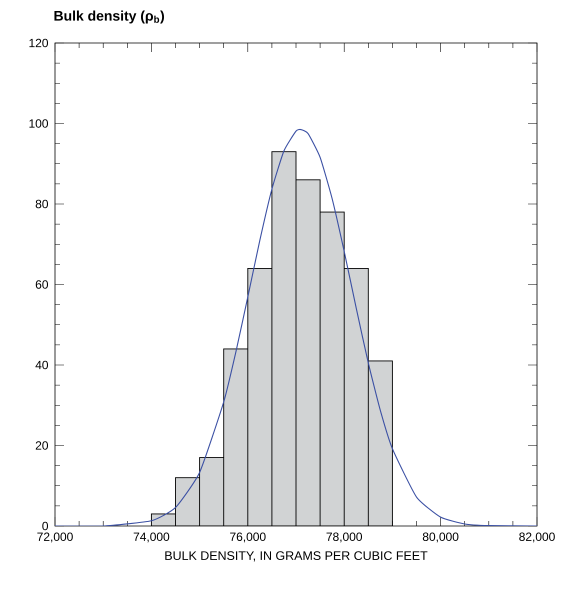  Describe the element at coordinates (42, 445) in the screenshot. I see `y-tick-label: 20` at that location.